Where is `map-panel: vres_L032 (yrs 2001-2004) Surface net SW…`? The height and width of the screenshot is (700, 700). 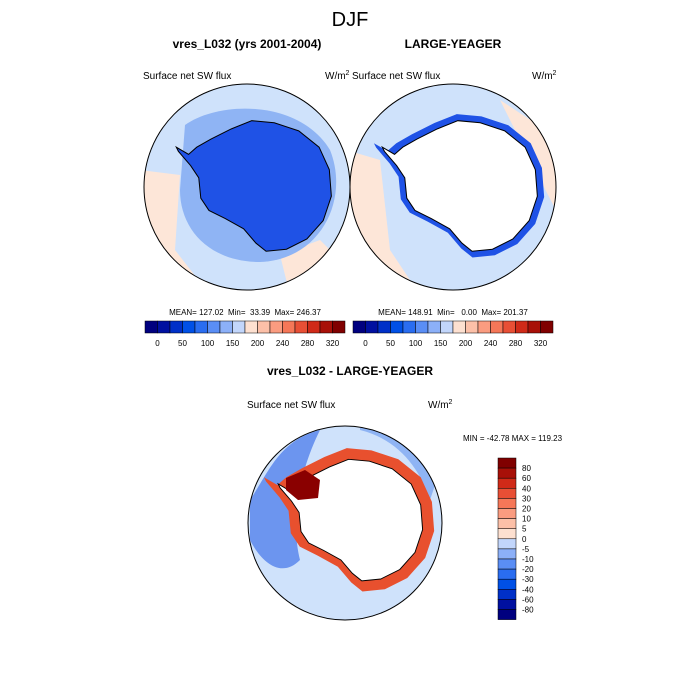 map-panel: vres_L032 (yrs 2001-2004) Surface net SW… is located at coordinates (247, 192).